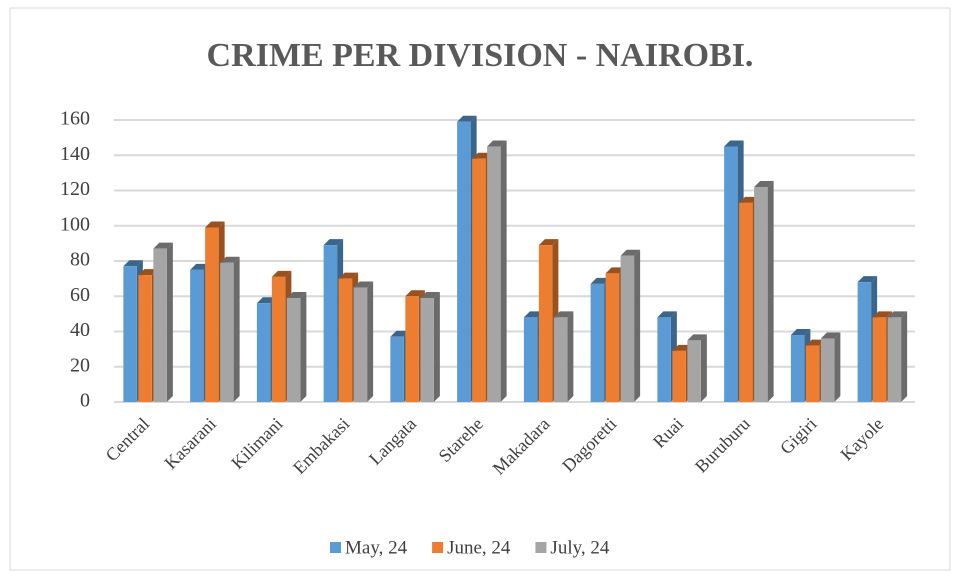 This screenshot has height=578, width=961. What do you see at coordinates (376, 547) in the screenshot?
I see `legend-label: May, 24` at bounding box center [376, 547].